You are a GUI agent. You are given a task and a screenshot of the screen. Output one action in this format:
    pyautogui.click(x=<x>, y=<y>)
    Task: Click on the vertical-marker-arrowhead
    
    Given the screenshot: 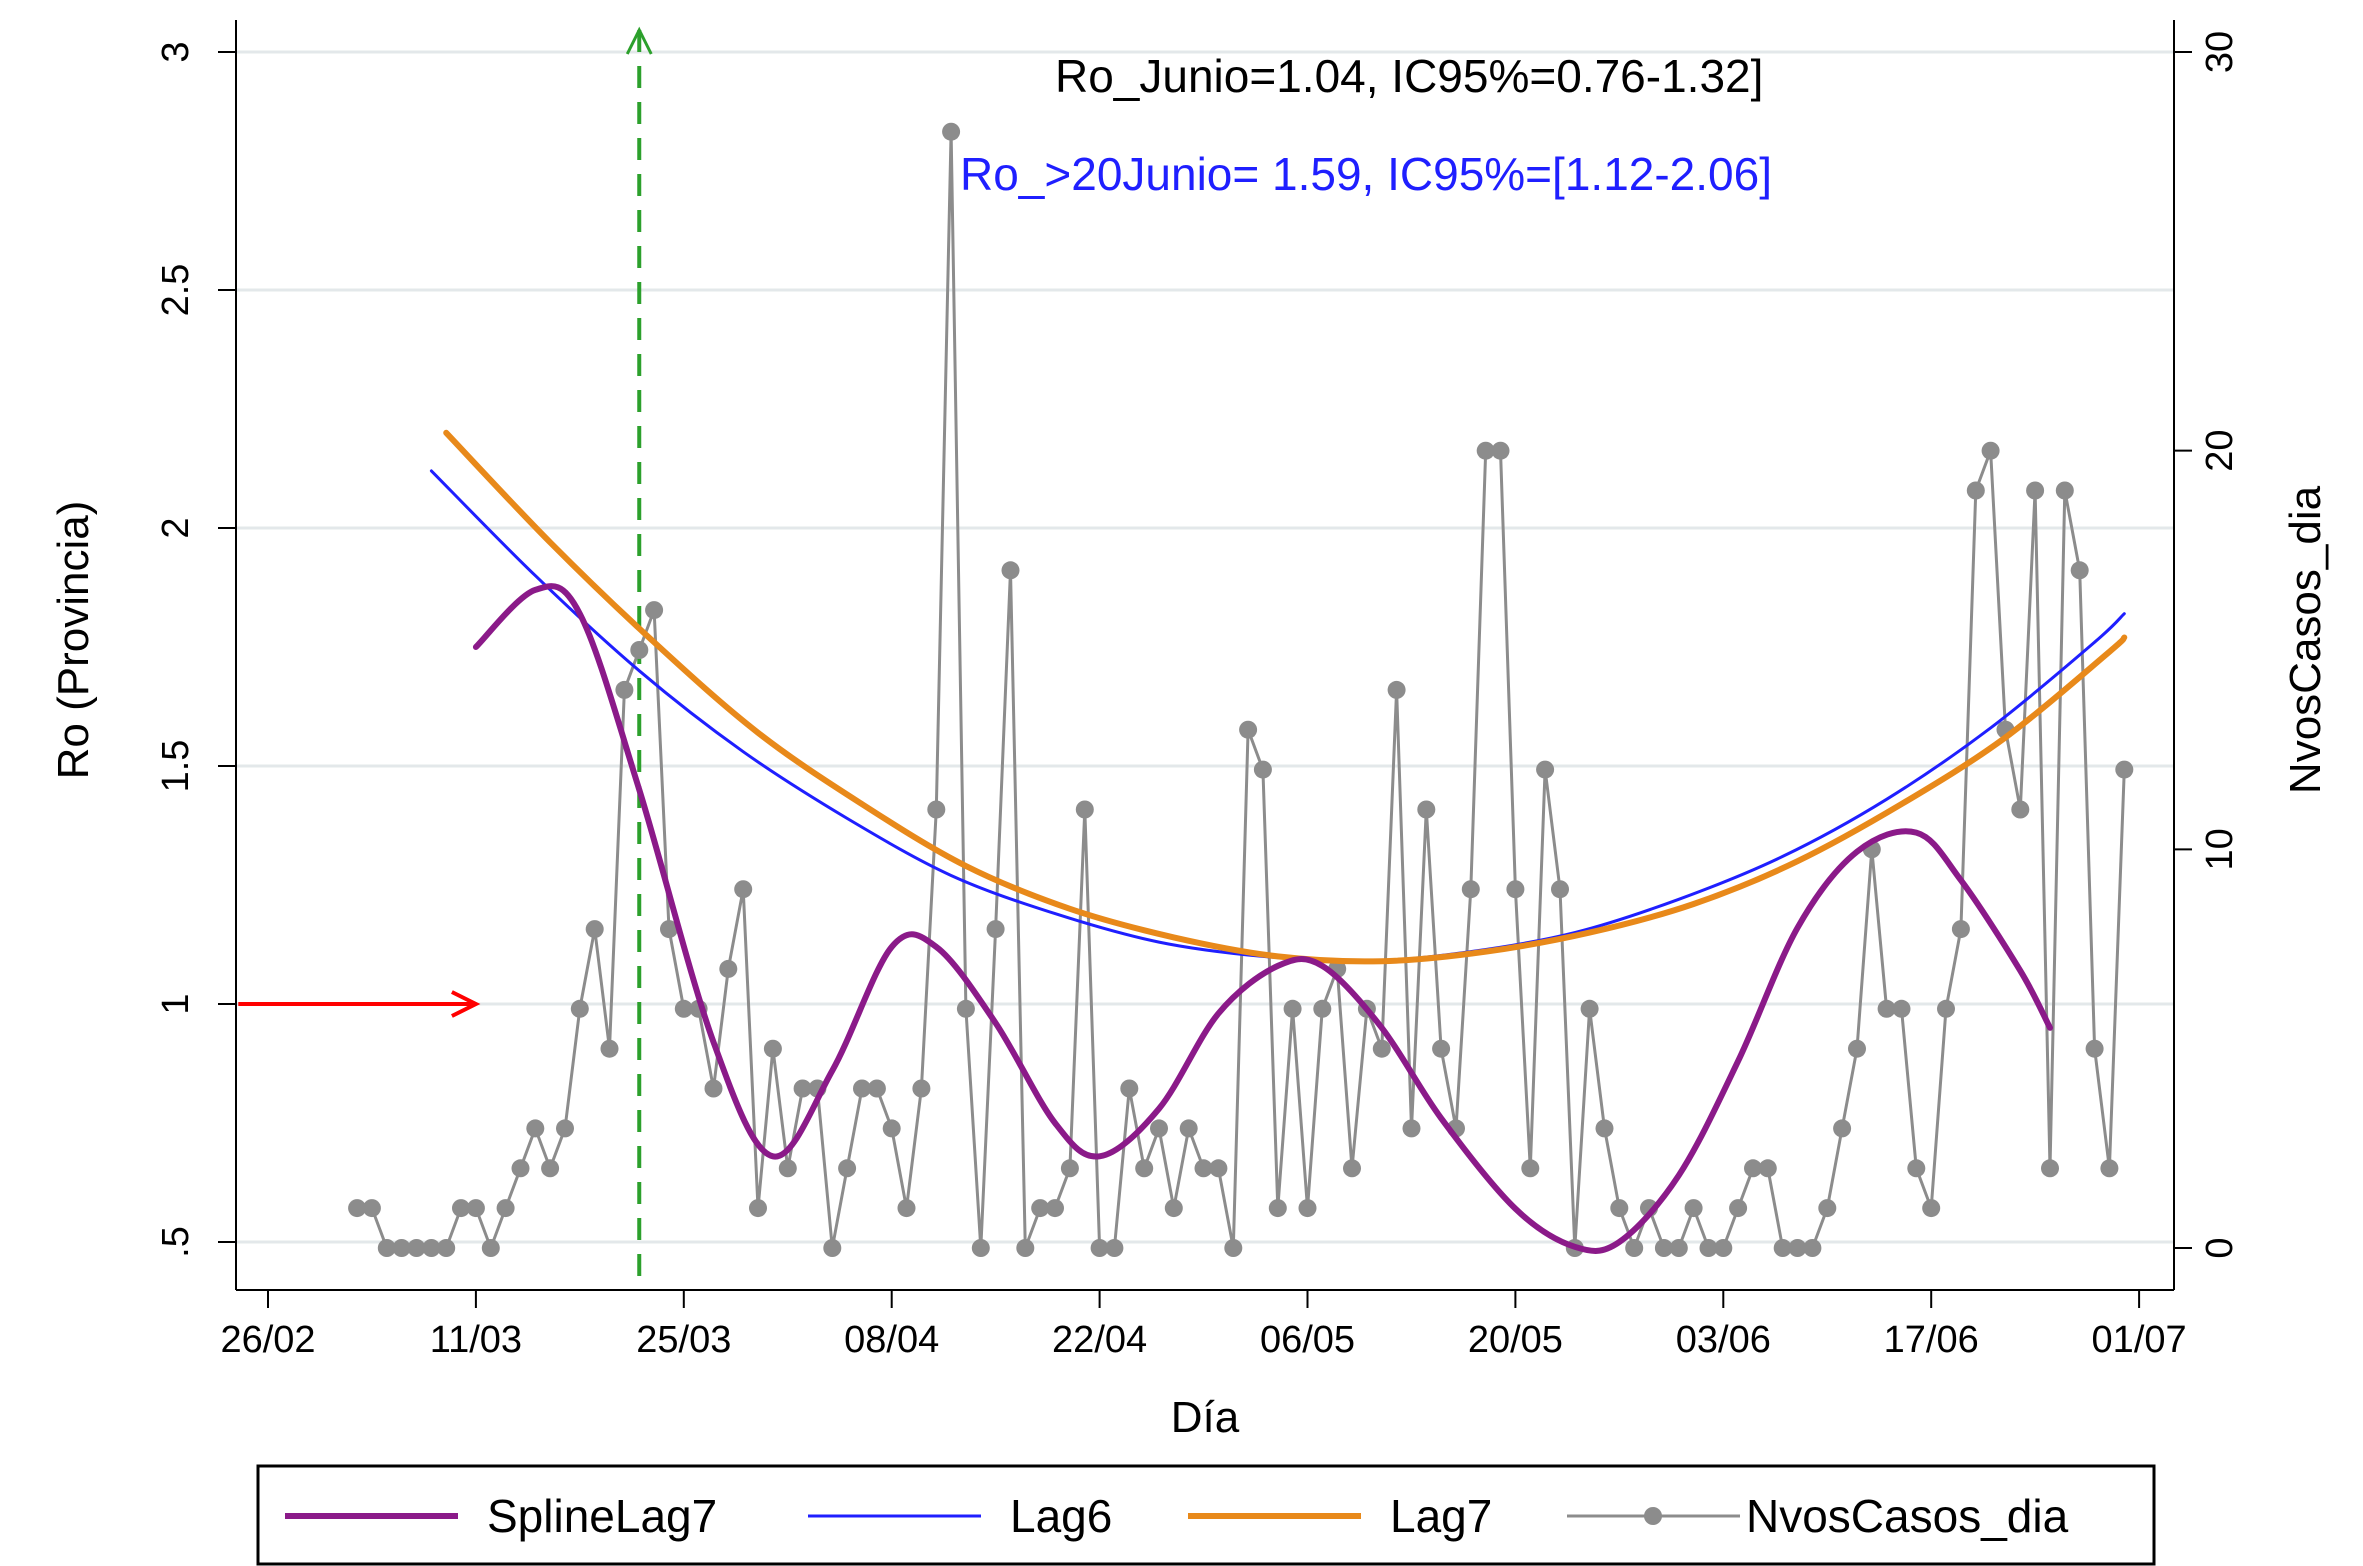 What is the action you would take?
    pyautogui.click(x=639, y=40)
    